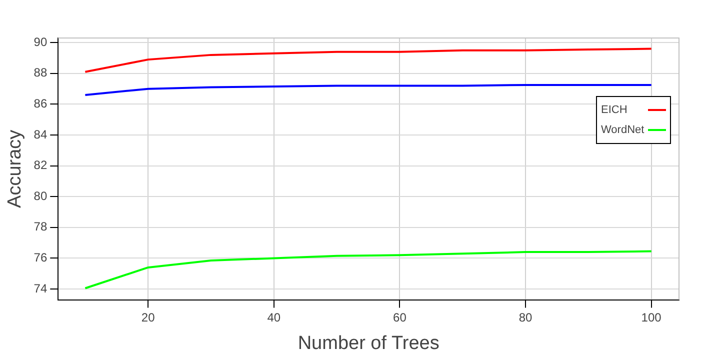  I want to click on y-tick-label: 88, so click(41, 73).